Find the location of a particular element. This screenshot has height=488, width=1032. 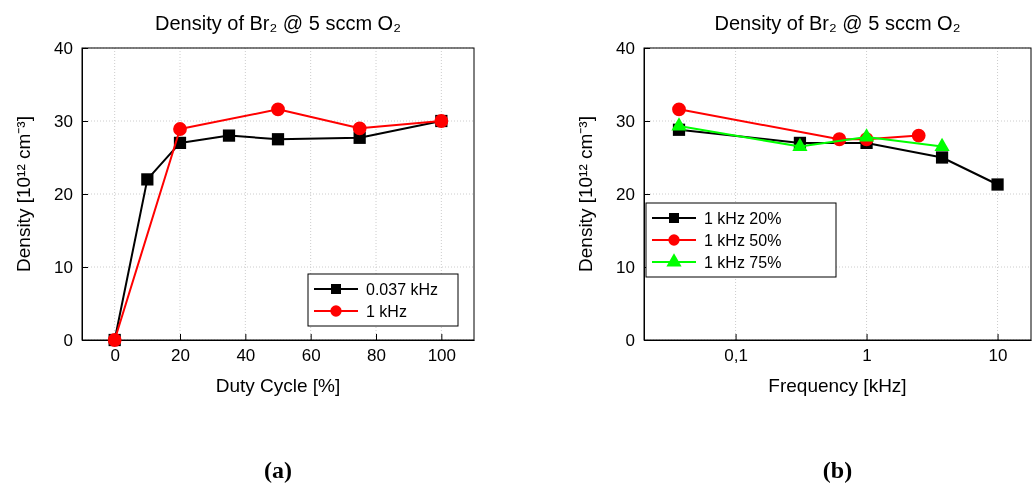

x-tick-label: 1 is located at coordinates (867, 356).